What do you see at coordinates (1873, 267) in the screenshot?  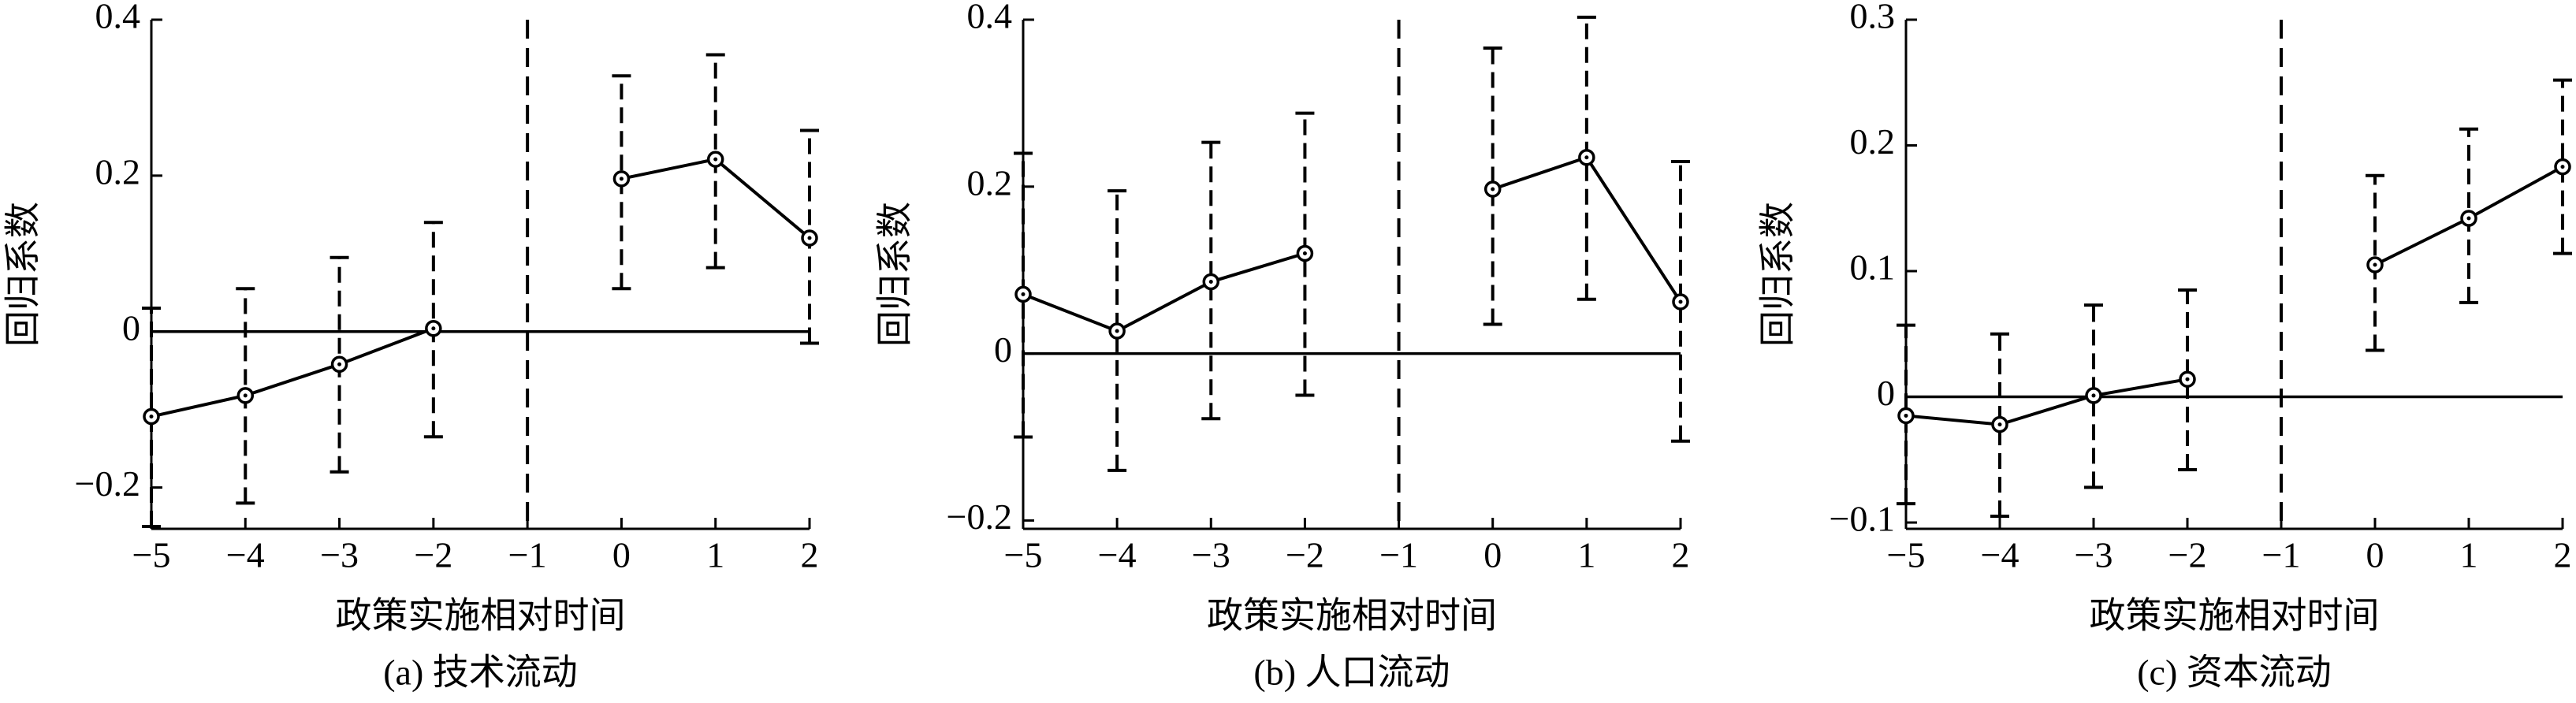 I see `y-tick-label: 0.1` at bounding box center [1873, 267].